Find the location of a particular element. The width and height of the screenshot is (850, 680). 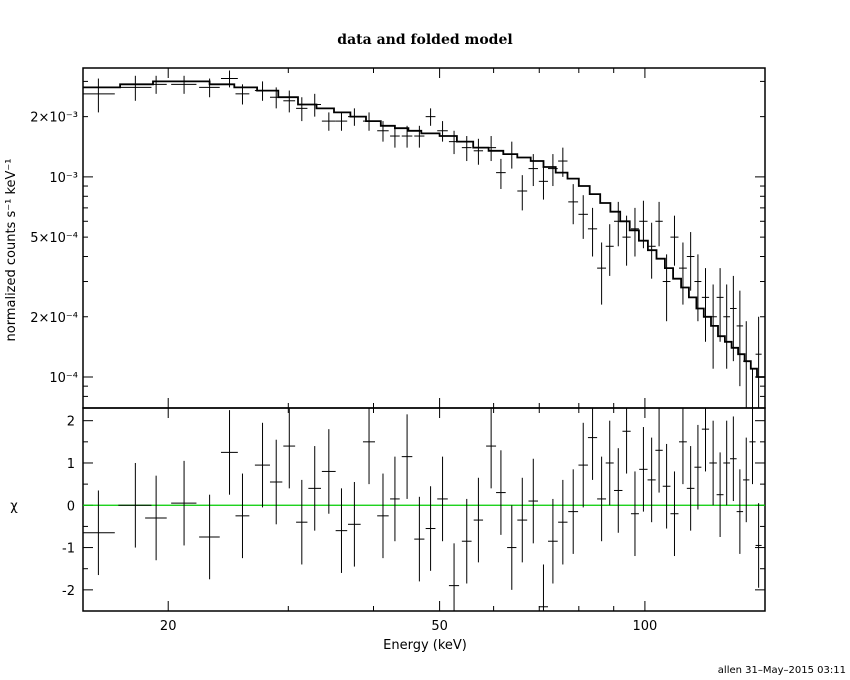

y-axis-label: normalized counts s⁻¹ keV⁻¹ is located at coordinates (11, 250).